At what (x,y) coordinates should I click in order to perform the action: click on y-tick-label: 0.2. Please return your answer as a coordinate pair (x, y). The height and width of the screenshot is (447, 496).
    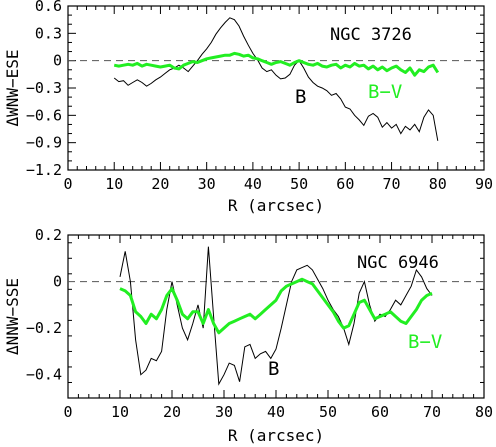
    Looking at the image, I should click on (48, 235).